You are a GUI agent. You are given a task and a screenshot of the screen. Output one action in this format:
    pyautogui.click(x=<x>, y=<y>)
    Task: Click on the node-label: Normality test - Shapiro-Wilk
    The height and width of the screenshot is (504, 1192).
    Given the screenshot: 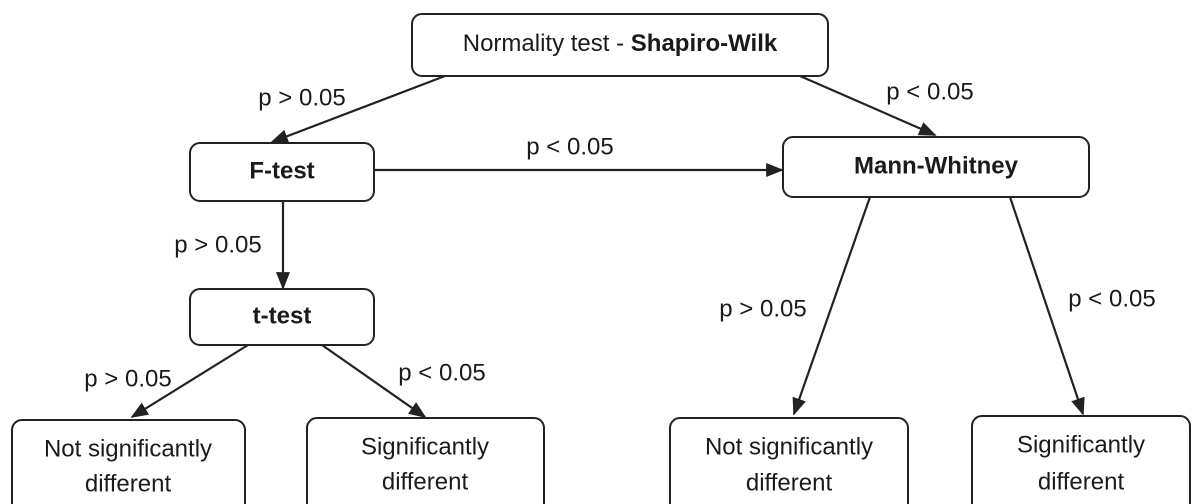 What is the action you would take?
    pyautogui.click(x=620, y=43)
    